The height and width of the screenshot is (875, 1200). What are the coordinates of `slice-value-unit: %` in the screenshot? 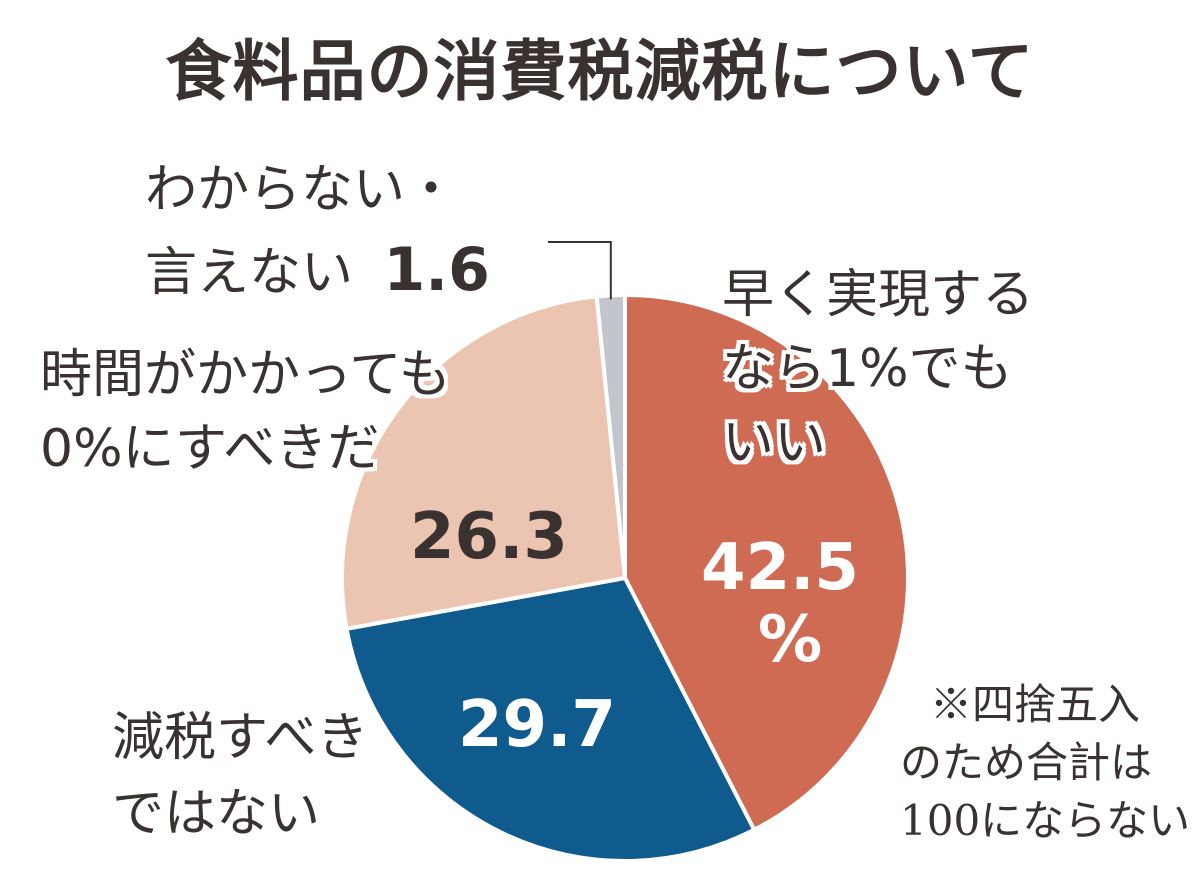 It's located at (790, 640).